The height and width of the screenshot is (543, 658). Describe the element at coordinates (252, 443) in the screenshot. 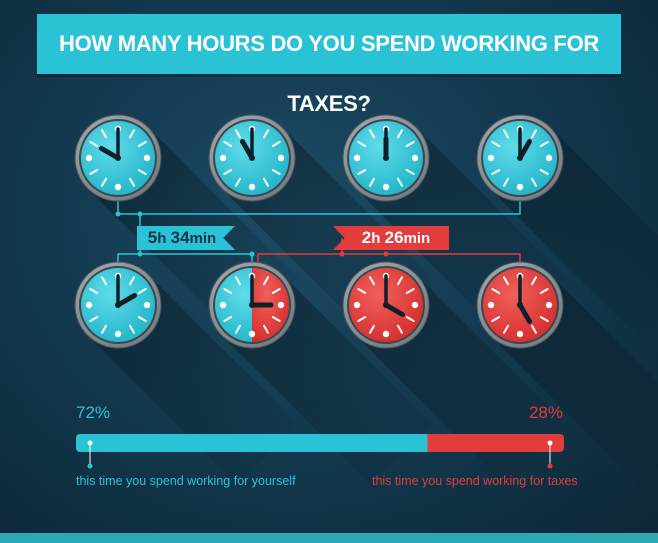

I see `share-bar-self-fill` at that location.